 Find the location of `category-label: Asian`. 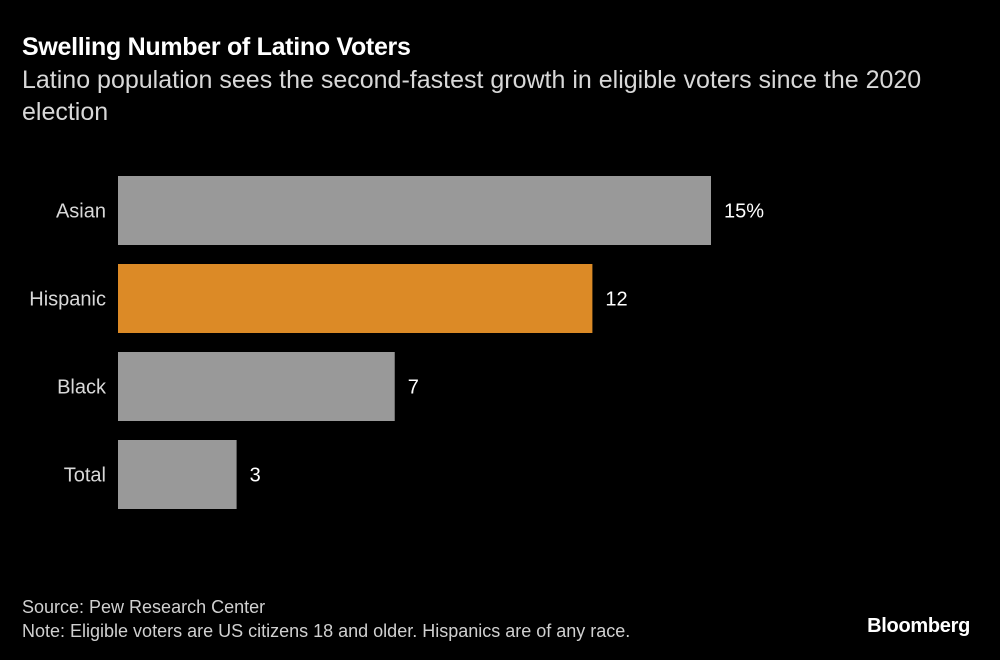

category-label: Asian is located at coordinates (81, 212).